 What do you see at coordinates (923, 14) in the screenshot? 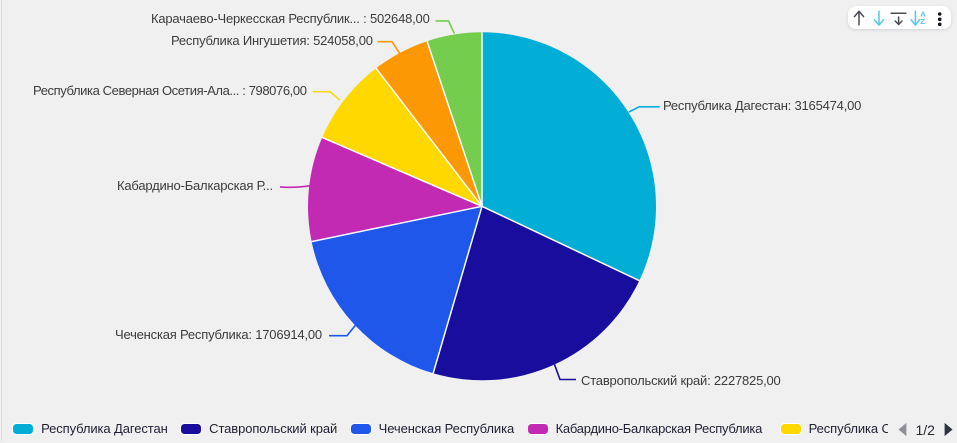
I see `svg-text: A` at bounding box center [923, 14].